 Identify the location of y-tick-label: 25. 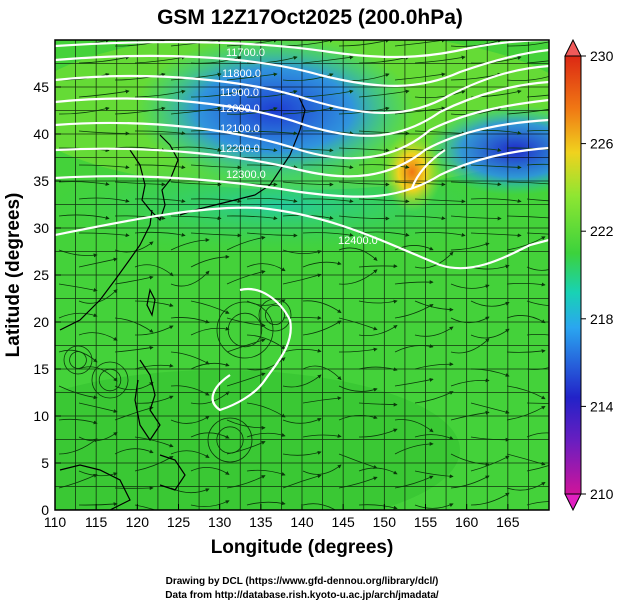
(41, 275).